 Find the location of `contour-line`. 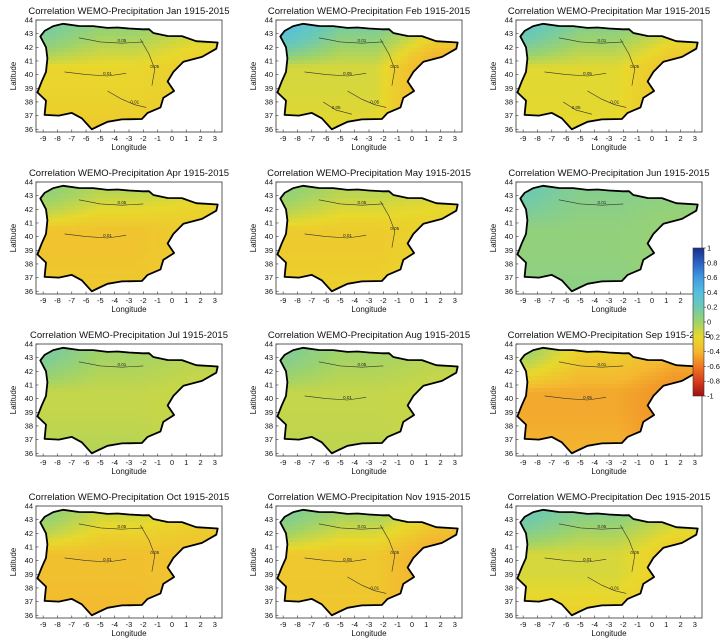

contour-line is located at coordinates (148, 62).